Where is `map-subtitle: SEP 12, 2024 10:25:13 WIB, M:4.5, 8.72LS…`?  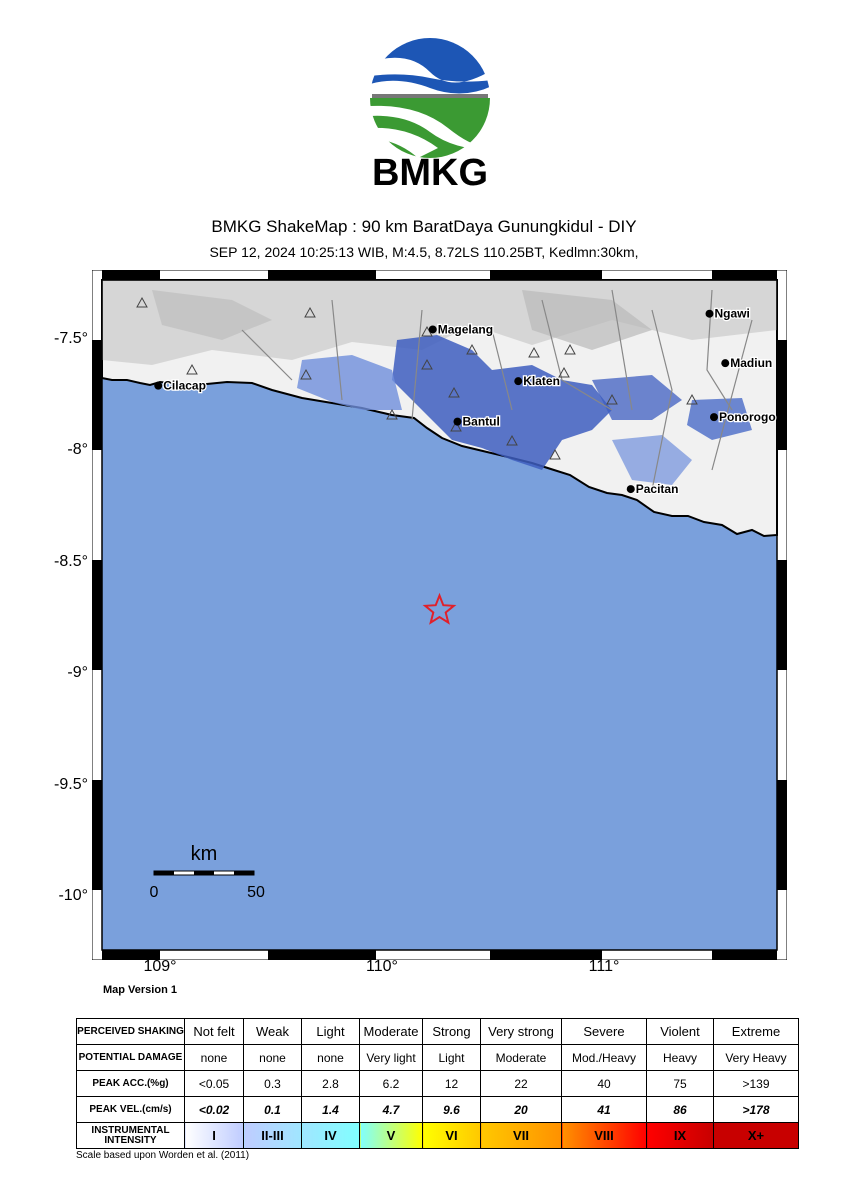
map-subtitle: SEP 12, 2024 10:25:13 WIB, M:4.5, 8.72LS… is located at coordinates (424, 252).